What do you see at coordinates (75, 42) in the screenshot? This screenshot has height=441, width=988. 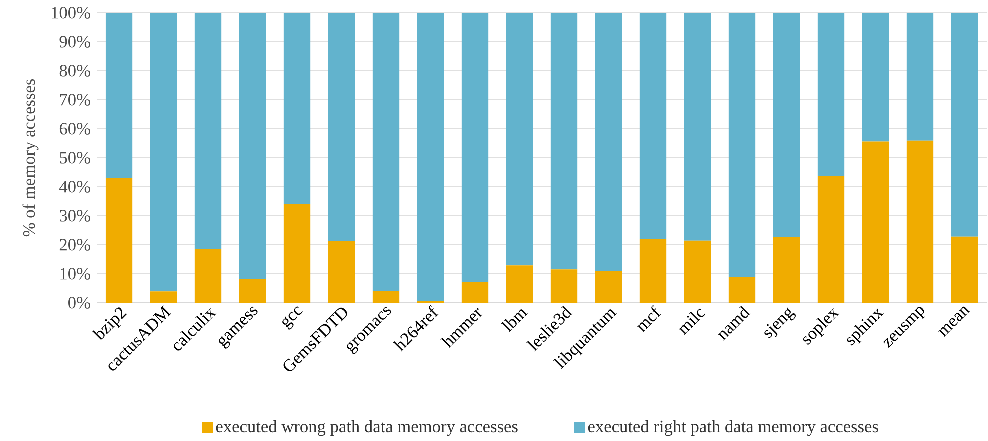 I see `y-tick-label: 90%` at bounding box center [75, 42].